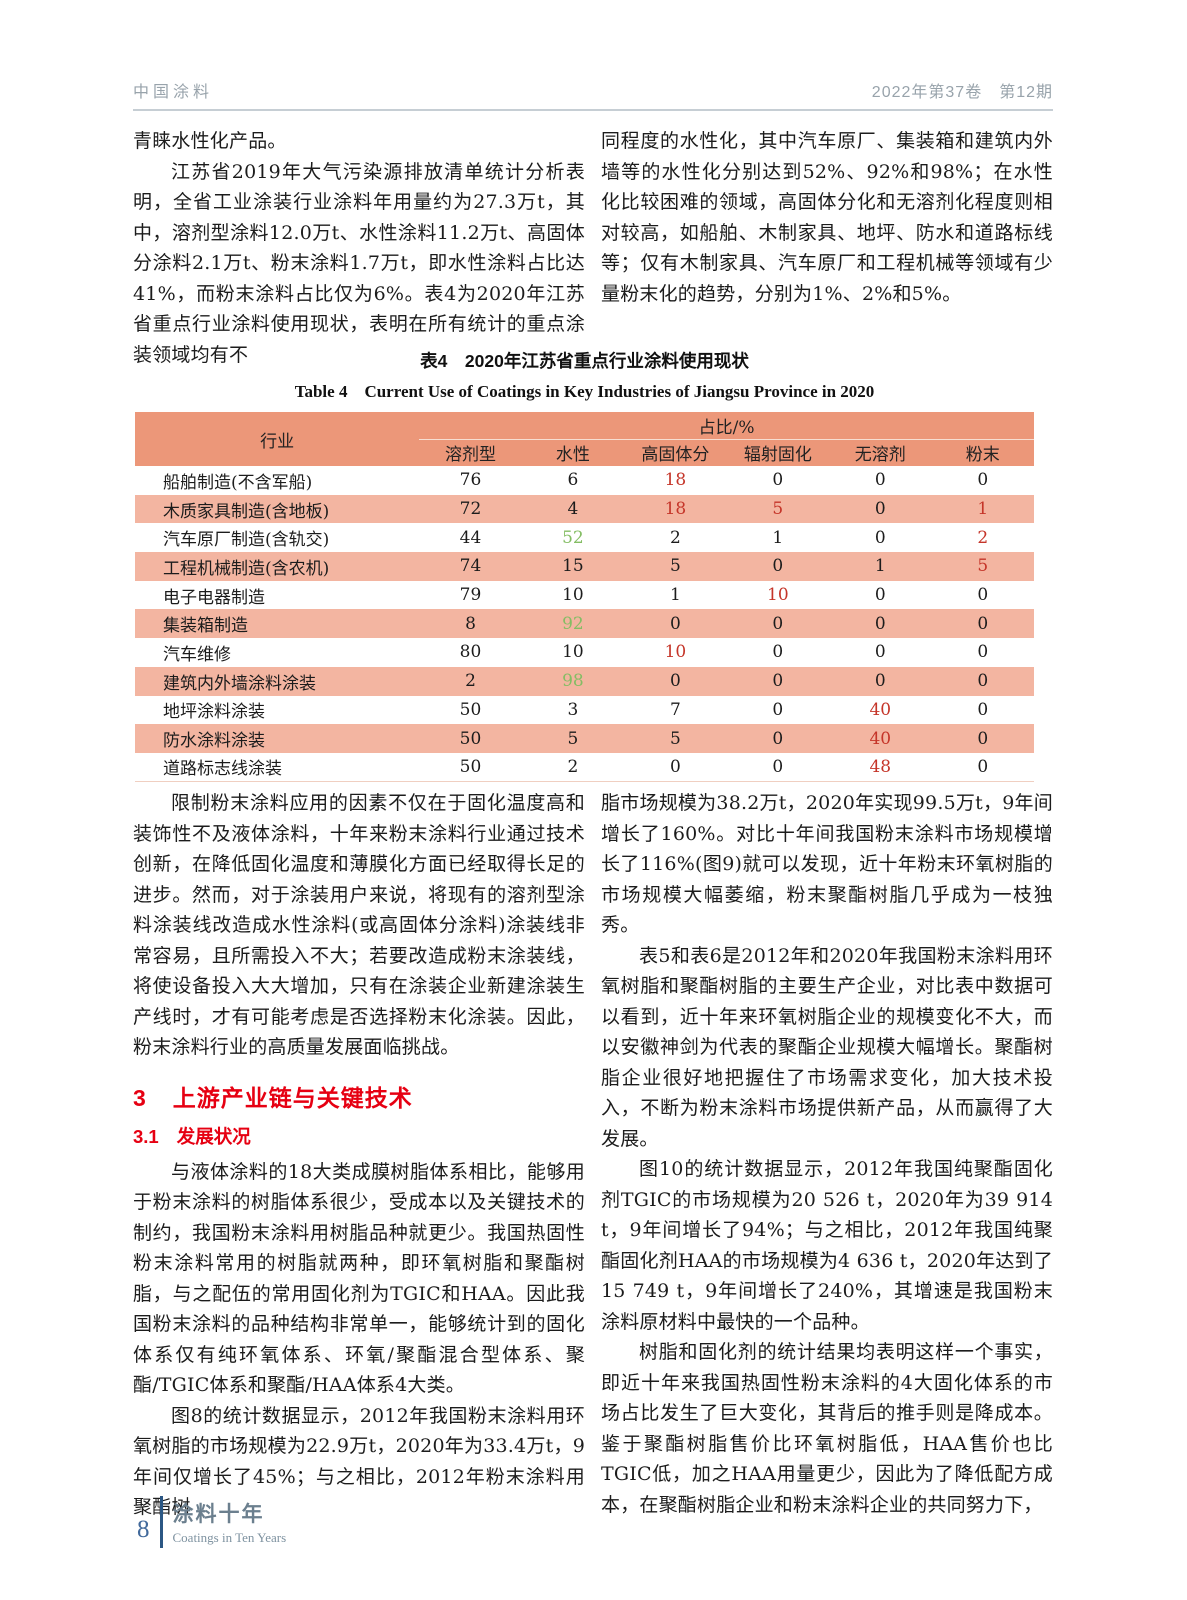 The width and height of the screenshot is (1187, 1600). What do you see at coordinates (584, 361) in the screenshot?
I see `table-title-zh: 表4 2020年江苏省重点行业涂料使用现状` at bounding box center [584, 361].